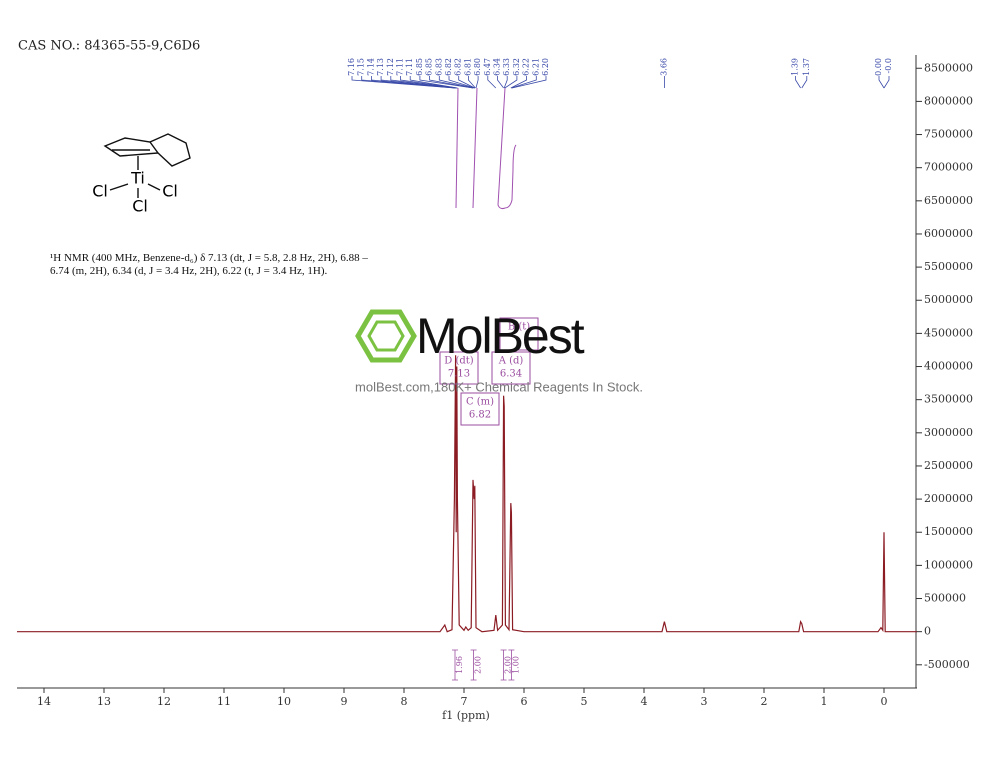 The width and height of the screenshot is (1000, 777). I want to click on peak-label: 7.15, so click(361, 67).